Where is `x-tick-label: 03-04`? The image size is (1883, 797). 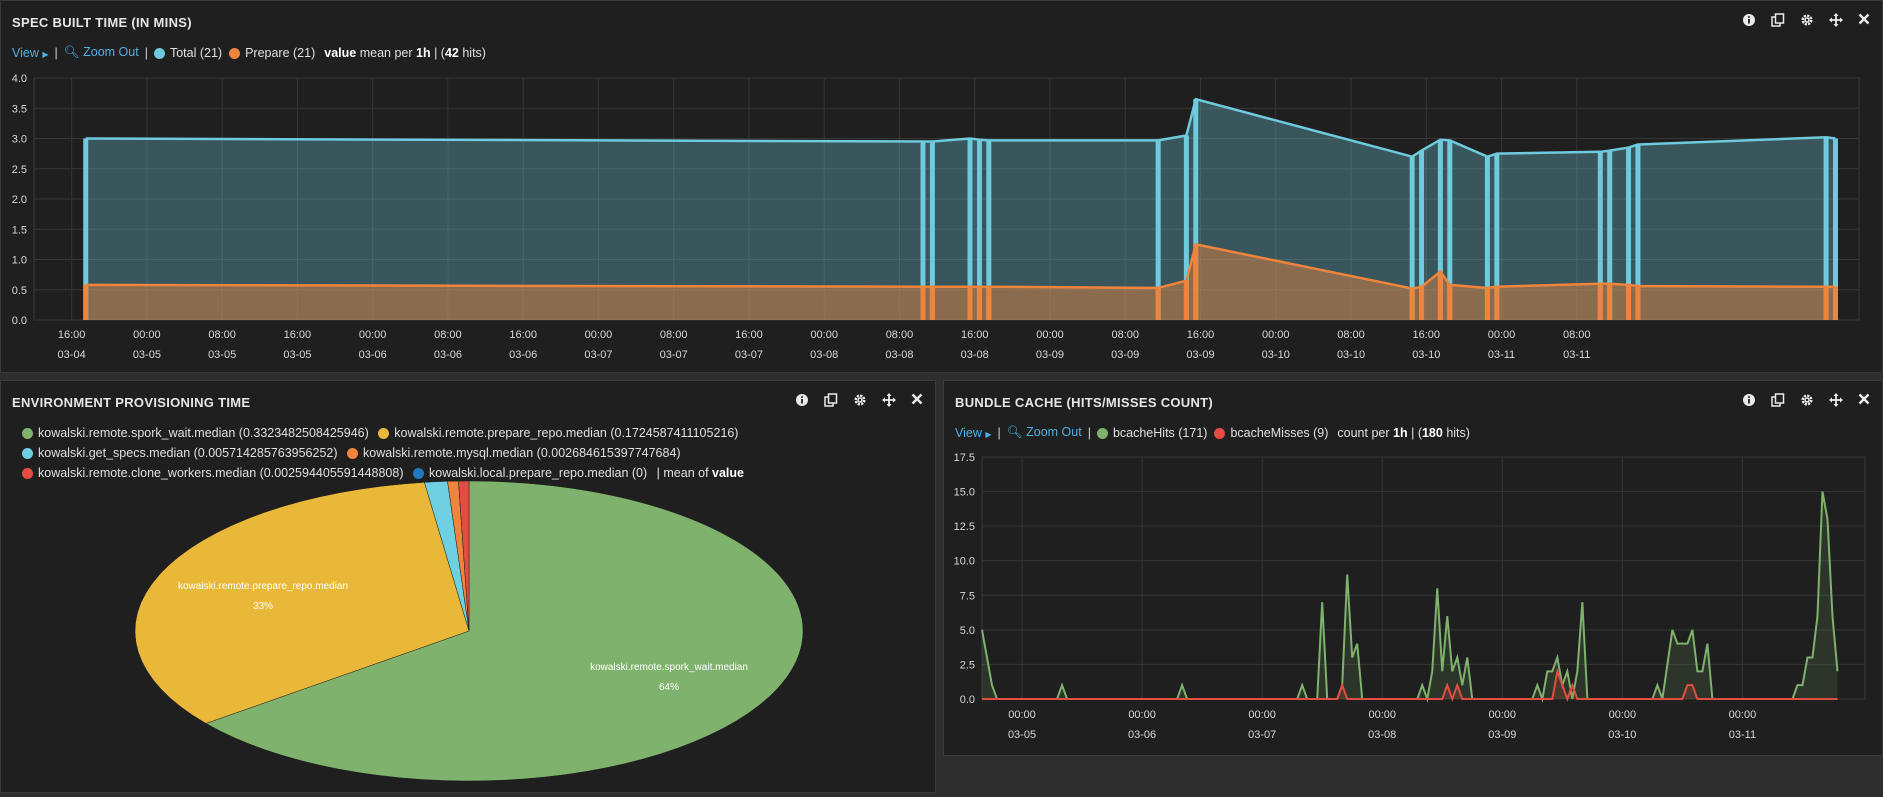
x-tick-label: 03-04 is located at coordinates (72, 355).